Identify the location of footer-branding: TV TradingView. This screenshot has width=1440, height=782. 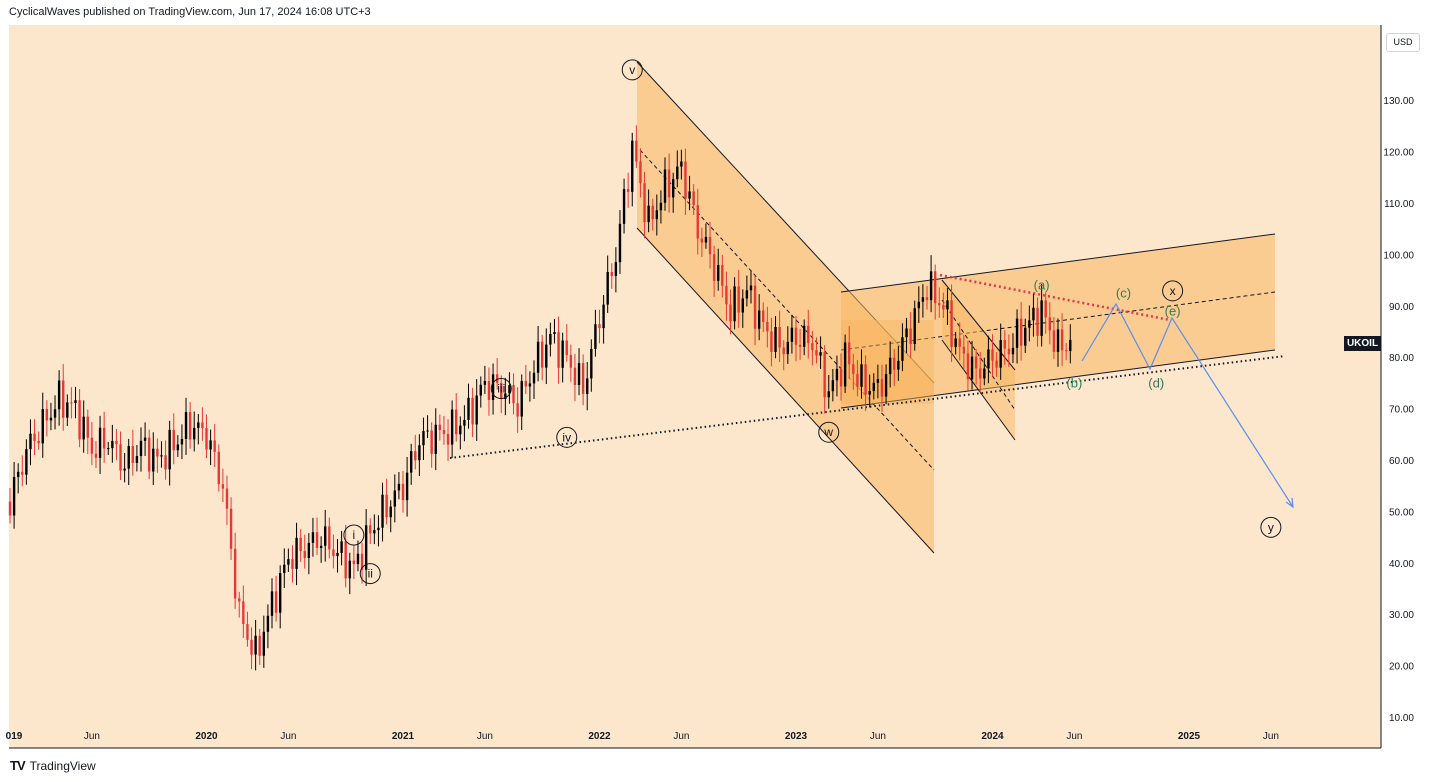
(53, 765).